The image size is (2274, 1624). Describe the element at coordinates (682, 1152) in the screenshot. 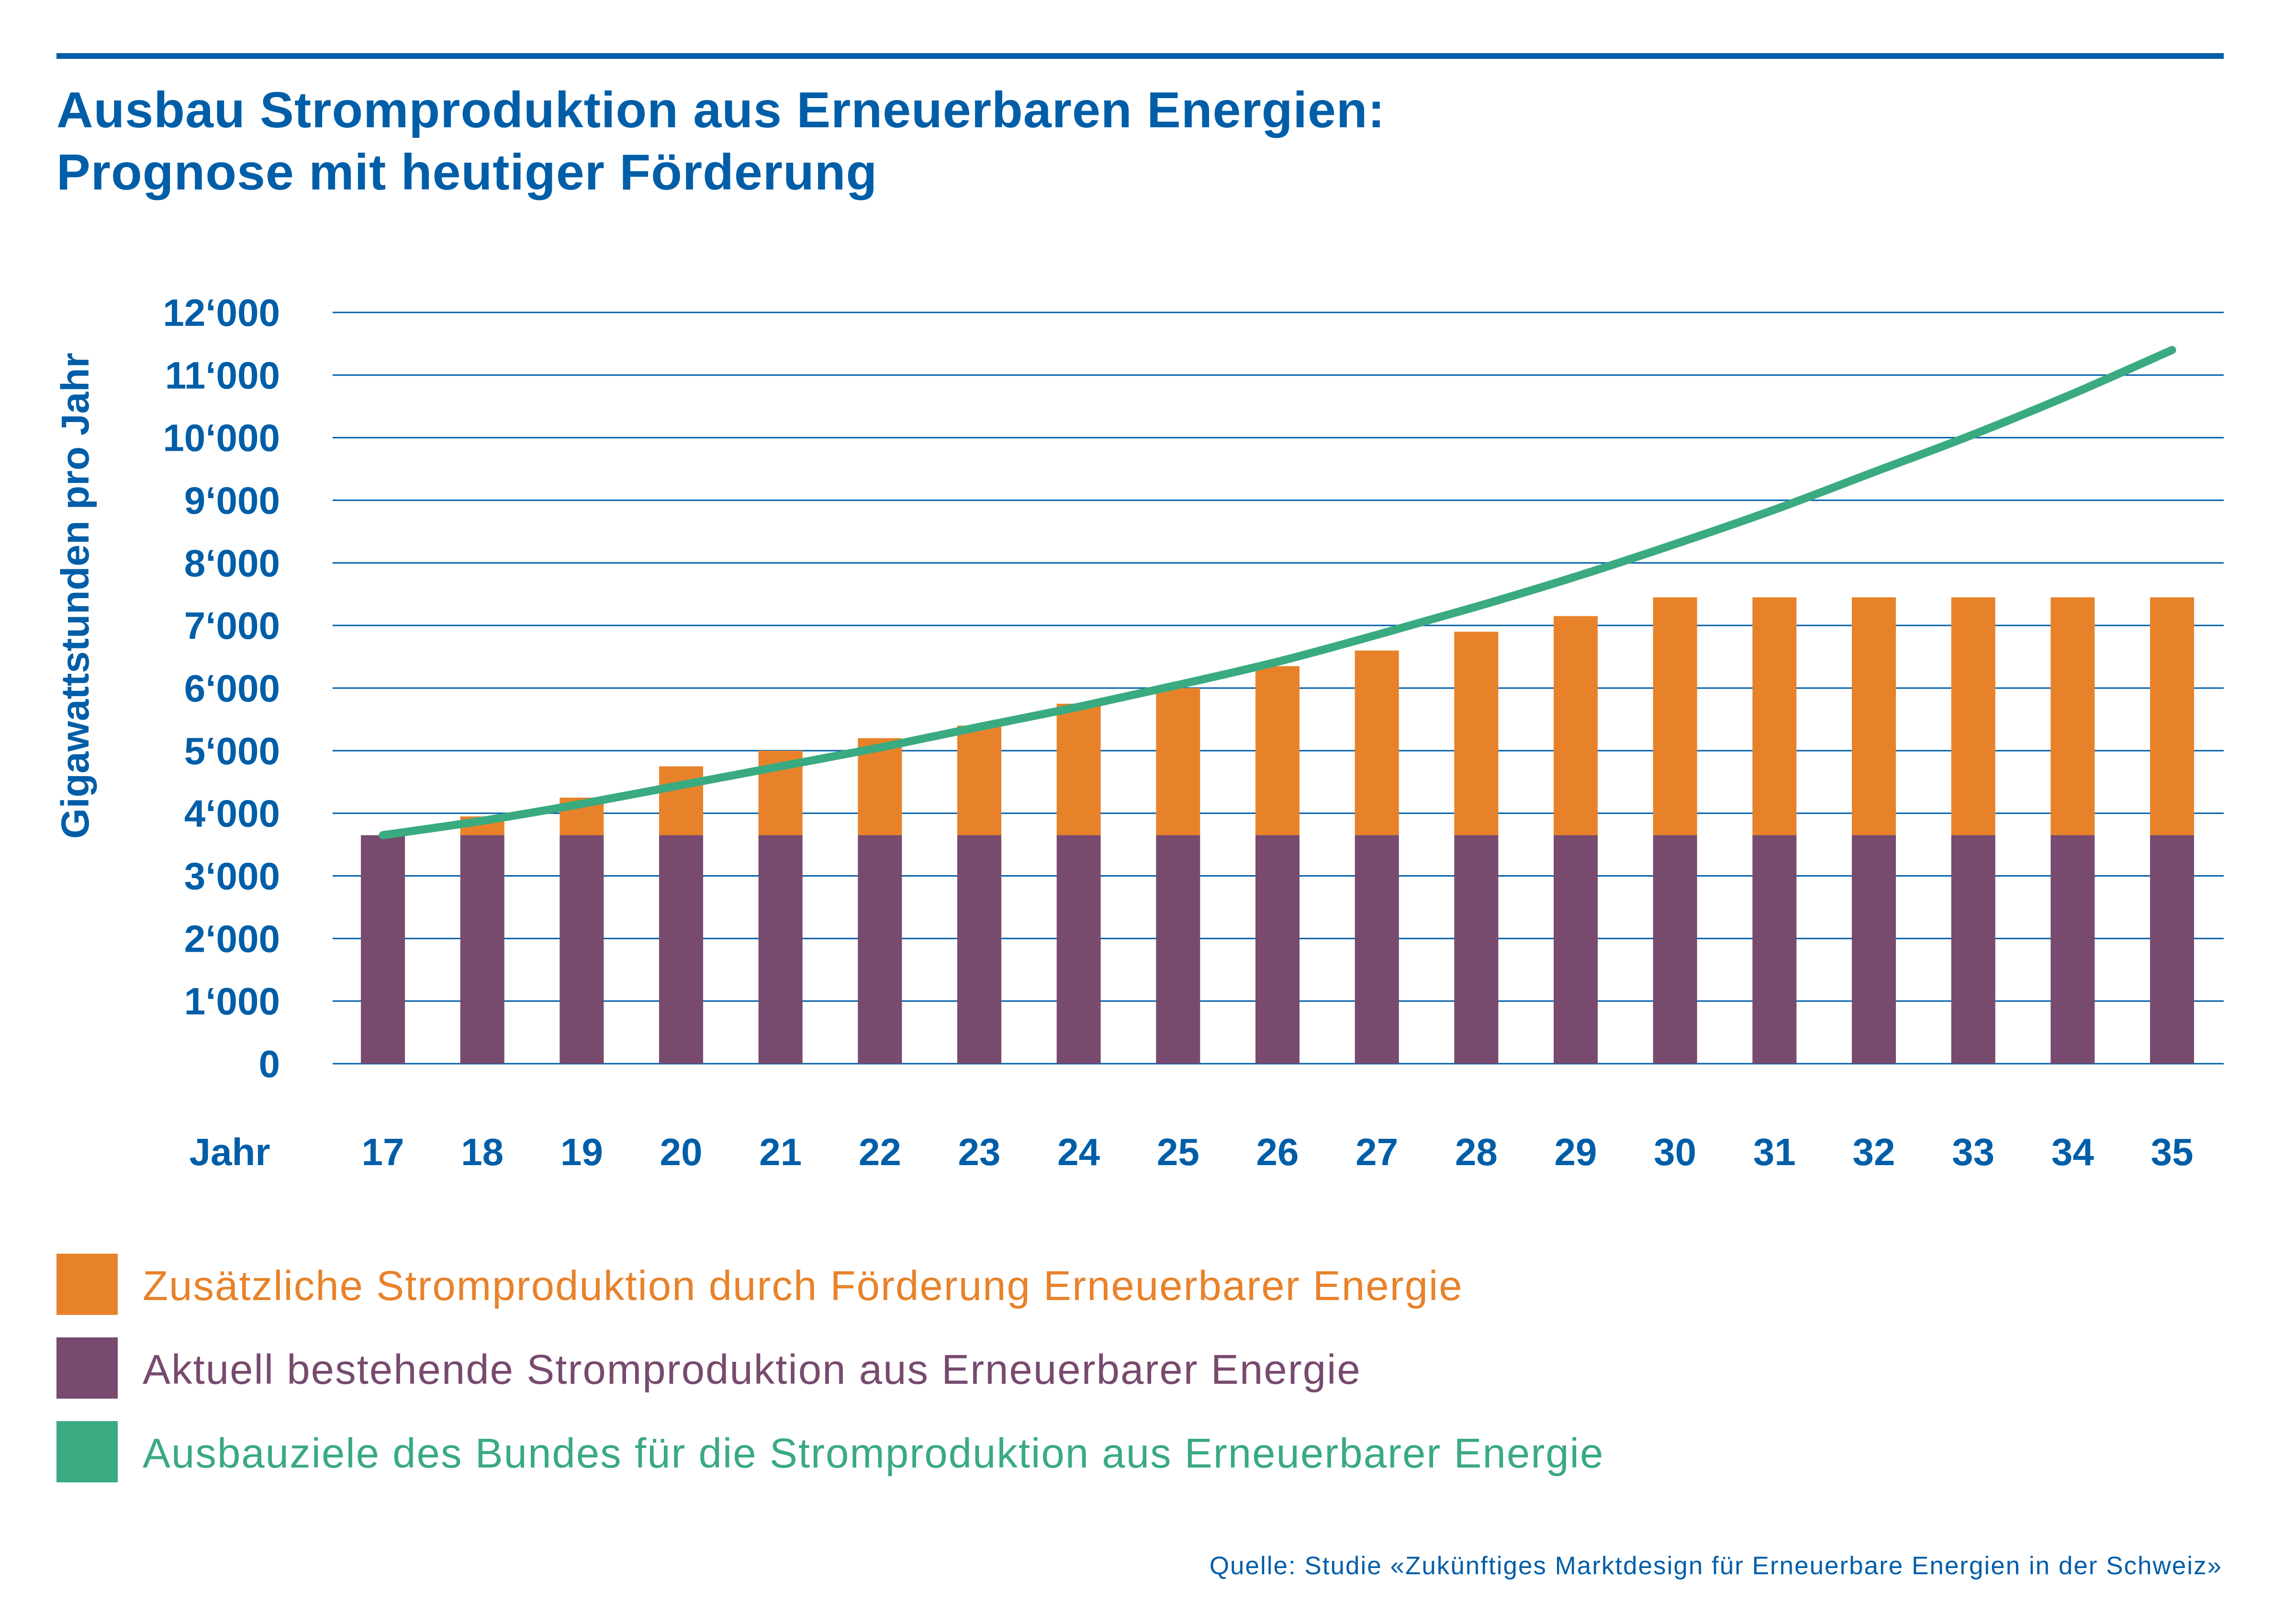

I see `x-tick-label: 20` at that location.